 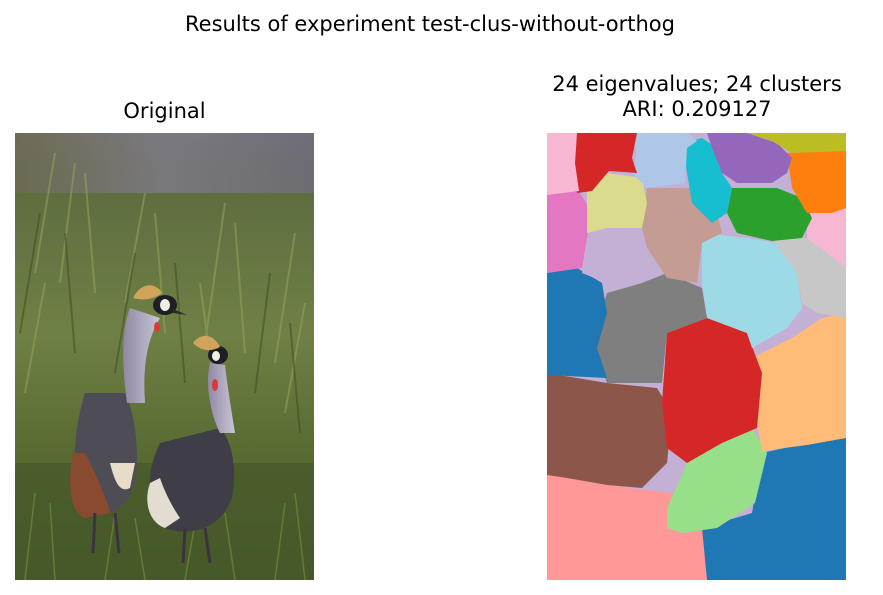 What do you see at coordinates (164, 111) in the screenshot?
I see `original-panel-title: Original` at bounding box center [164, 111].